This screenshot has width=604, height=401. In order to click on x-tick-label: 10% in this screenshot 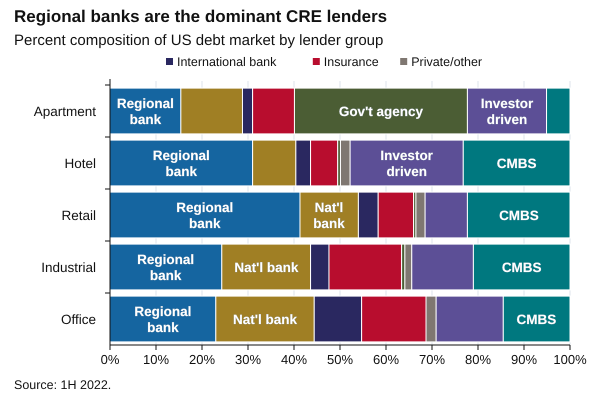, I will do `click(156, 359)`.